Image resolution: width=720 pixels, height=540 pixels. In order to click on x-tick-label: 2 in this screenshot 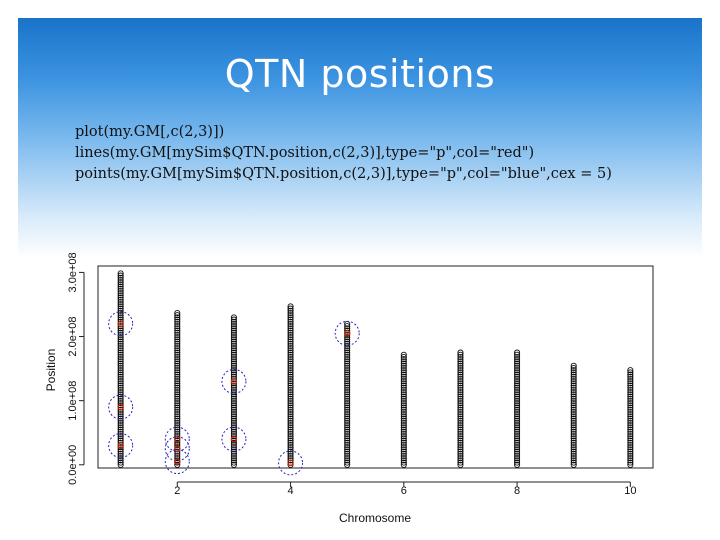, I will do `click(177, 491)`.